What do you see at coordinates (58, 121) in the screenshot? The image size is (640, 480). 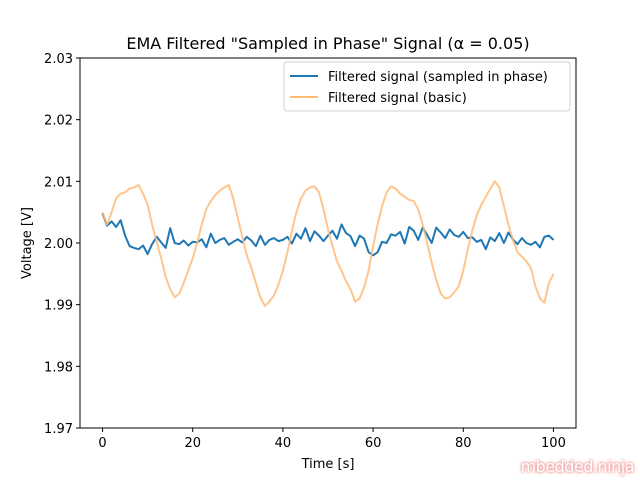 I see `y-tick-label: 2.02` at bounding box center [58, 121].